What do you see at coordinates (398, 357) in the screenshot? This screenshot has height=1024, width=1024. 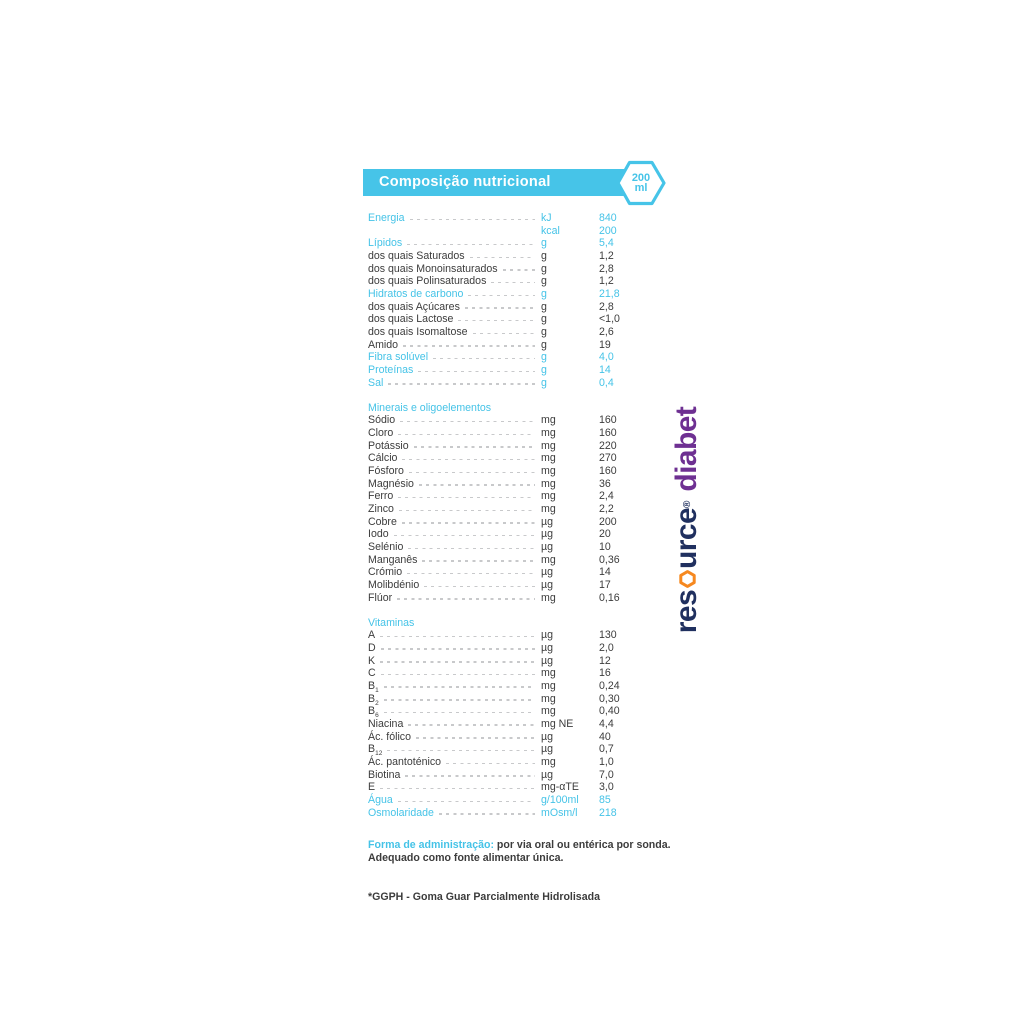 I see `row-label: Fibra solúvel` at bounding box center [398, 357].